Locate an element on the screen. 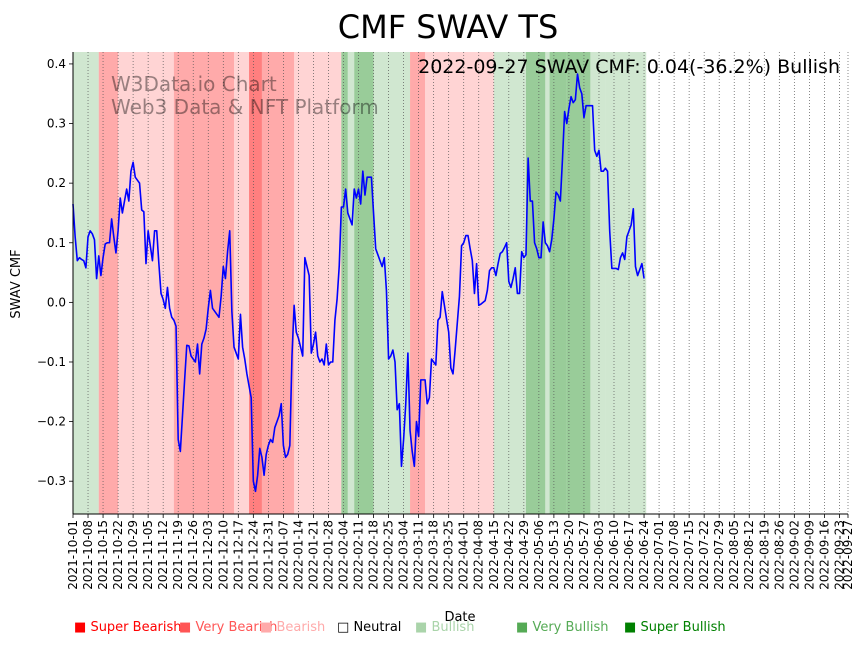  legend-bullish: ■ Bullish is located at coordinates (444, 627).